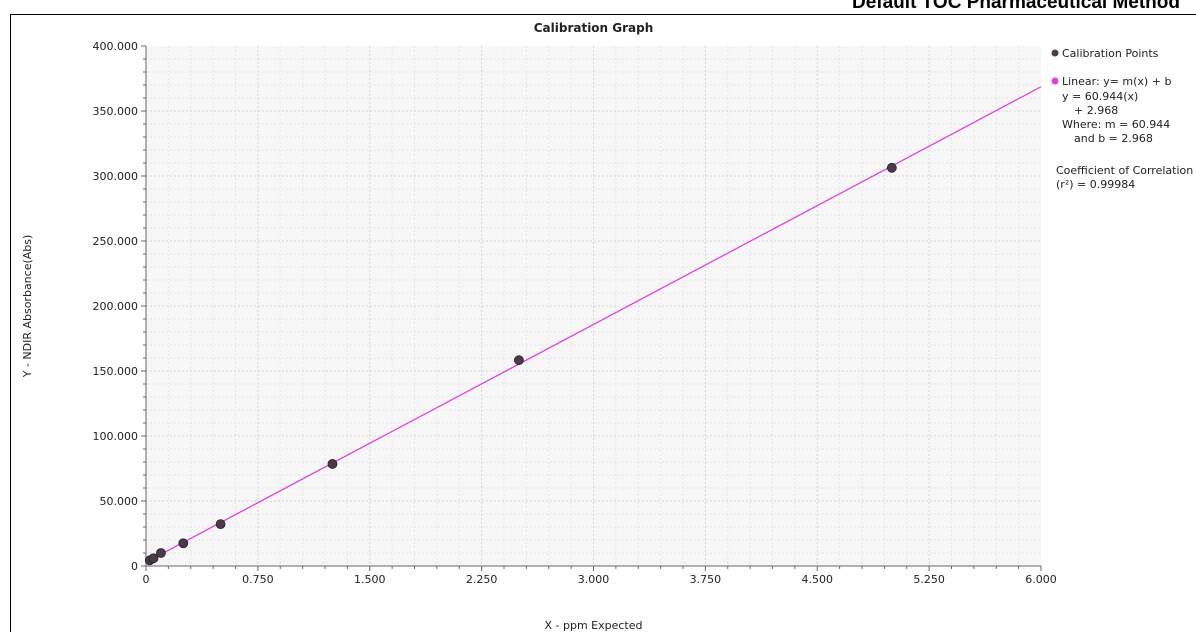 The height and width of the screenshot is (633, 1196). Describe the element at coordinates (119, 501) in the screenshot. I see `y-tick-label: 50.000` at that location.